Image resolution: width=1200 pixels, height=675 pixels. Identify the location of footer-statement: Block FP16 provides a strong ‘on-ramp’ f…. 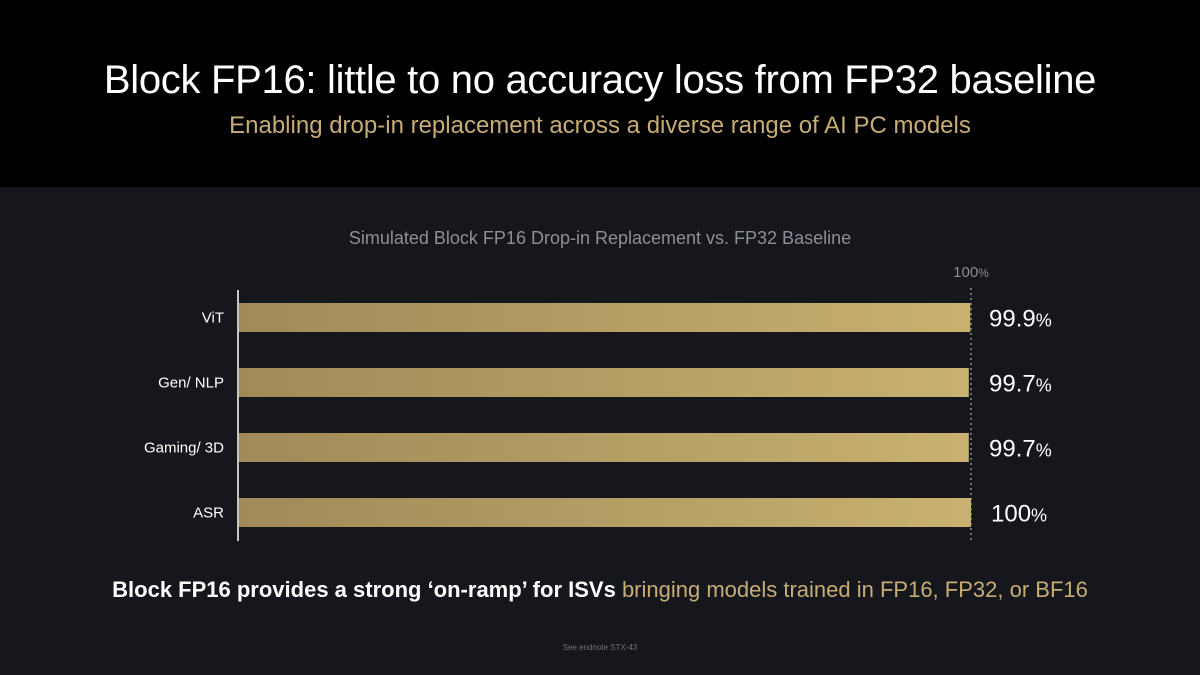
(600, 590).